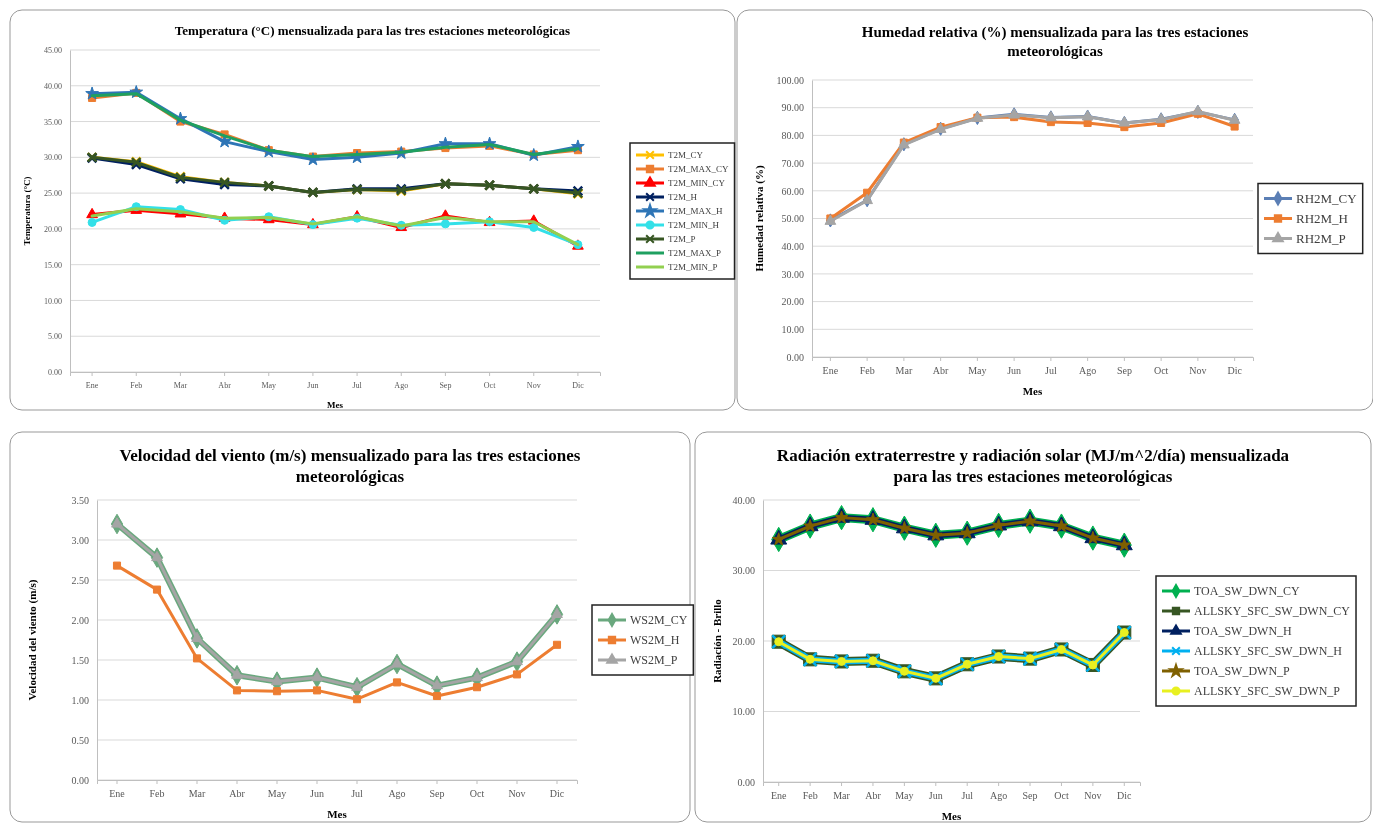 This screenshot has width=1373, height=824. Describe the element at coordinates (80, 620) in the screenshot. I see `y-tick-label: 2.00` at that location.